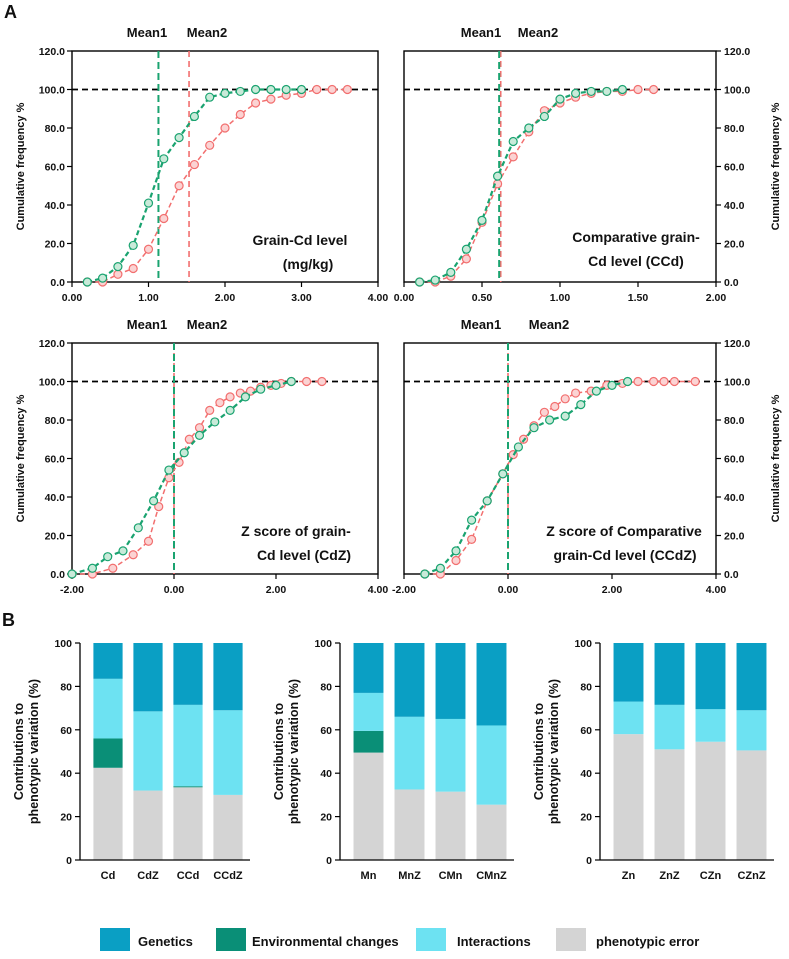  What do you see at coordinates (638, 298) in the screenshot?
I see `x-tick-label: 1.50` at bounding box center [638, 298].